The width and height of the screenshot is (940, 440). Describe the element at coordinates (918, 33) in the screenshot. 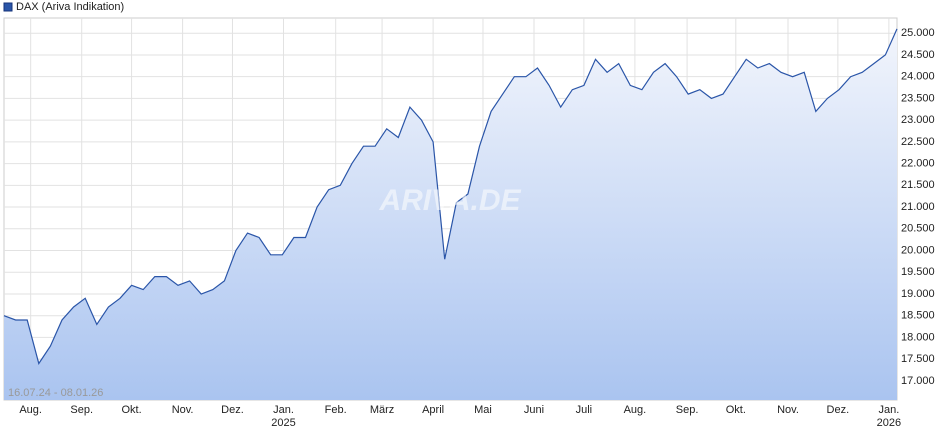

I see `y-tick-label: 25.000` at that location.